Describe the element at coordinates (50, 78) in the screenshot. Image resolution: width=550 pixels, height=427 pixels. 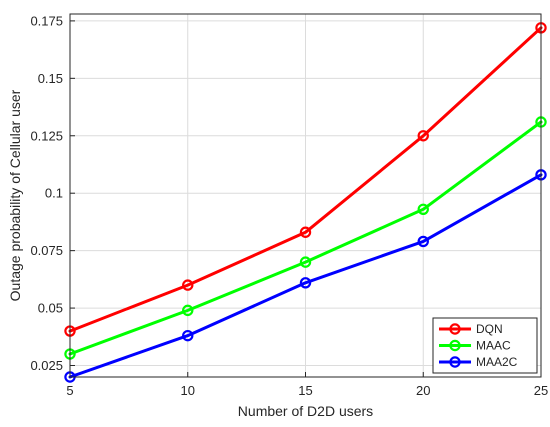
I see `y-tick-label: 0.15` at that location.